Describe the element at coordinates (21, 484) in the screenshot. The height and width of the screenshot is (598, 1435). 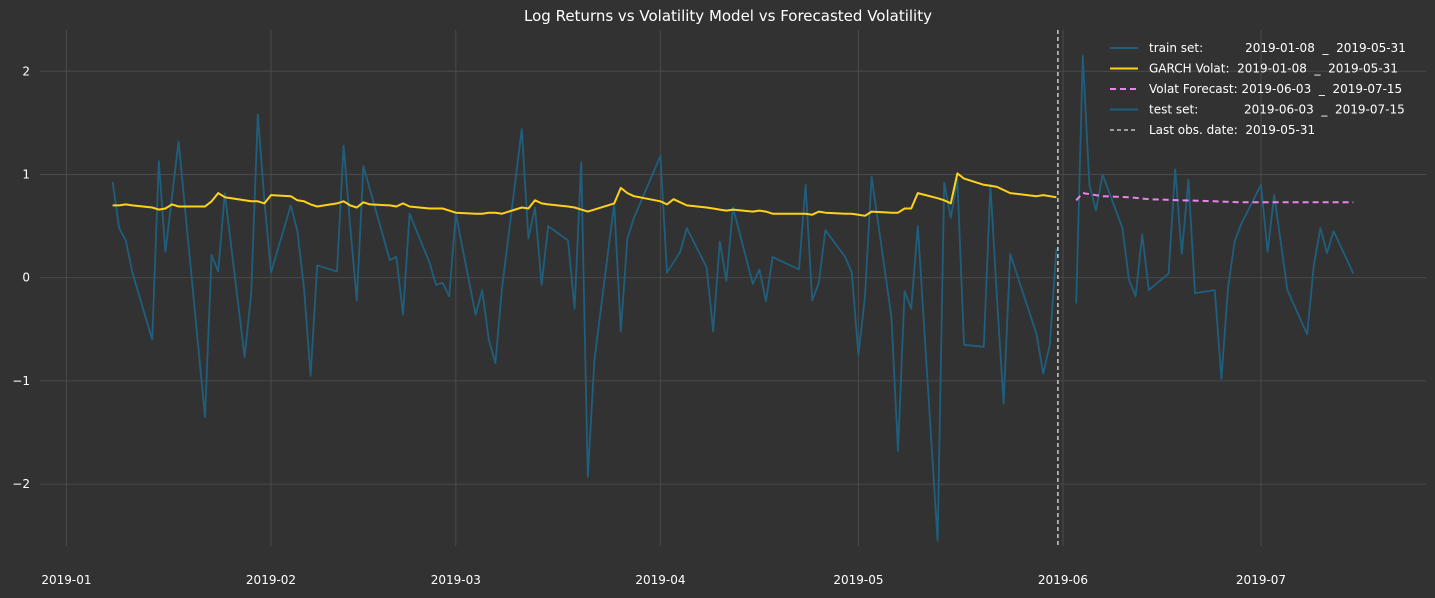
I see `y-tick-label: −2` at that location.